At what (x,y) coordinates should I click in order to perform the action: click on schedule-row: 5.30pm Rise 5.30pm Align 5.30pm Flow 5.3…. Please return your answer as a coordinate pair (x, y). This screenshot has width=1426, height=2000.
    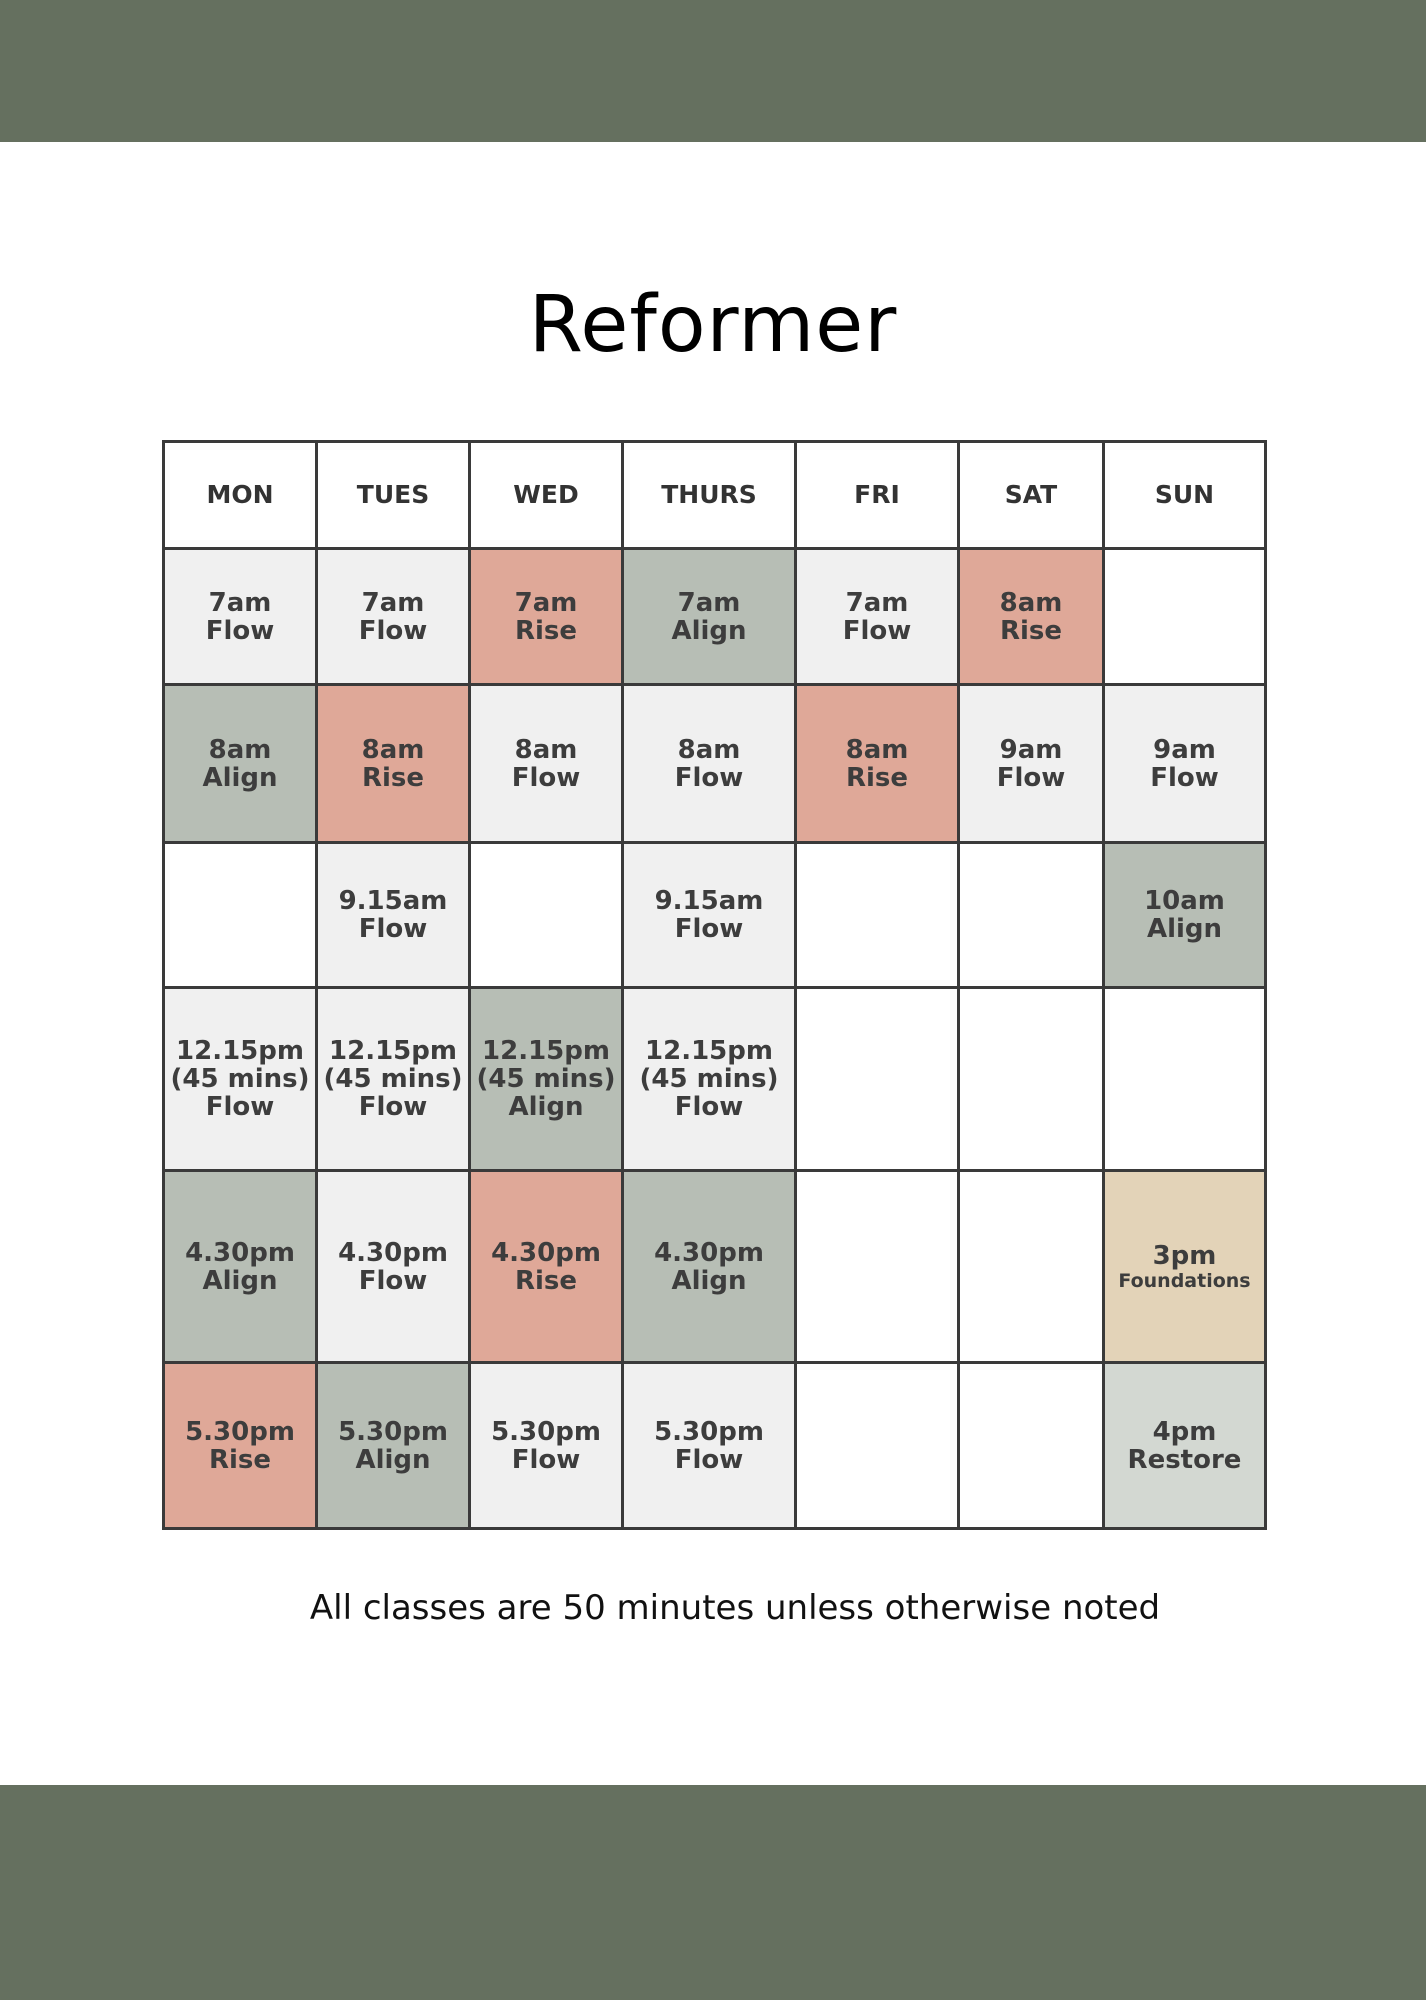
    Looking at the image, I should click on (714, 1445).